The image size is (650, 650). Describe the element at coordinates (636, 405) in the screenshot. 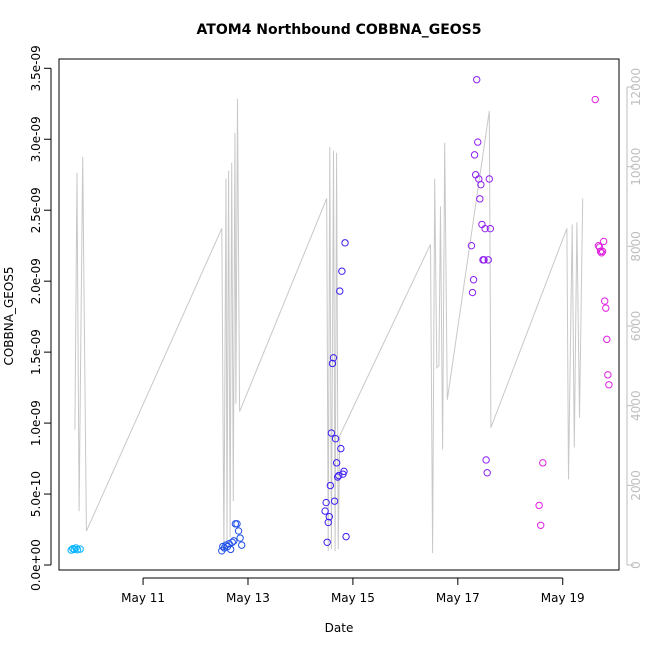

I see `y2-tick-label: 4000` at that location.